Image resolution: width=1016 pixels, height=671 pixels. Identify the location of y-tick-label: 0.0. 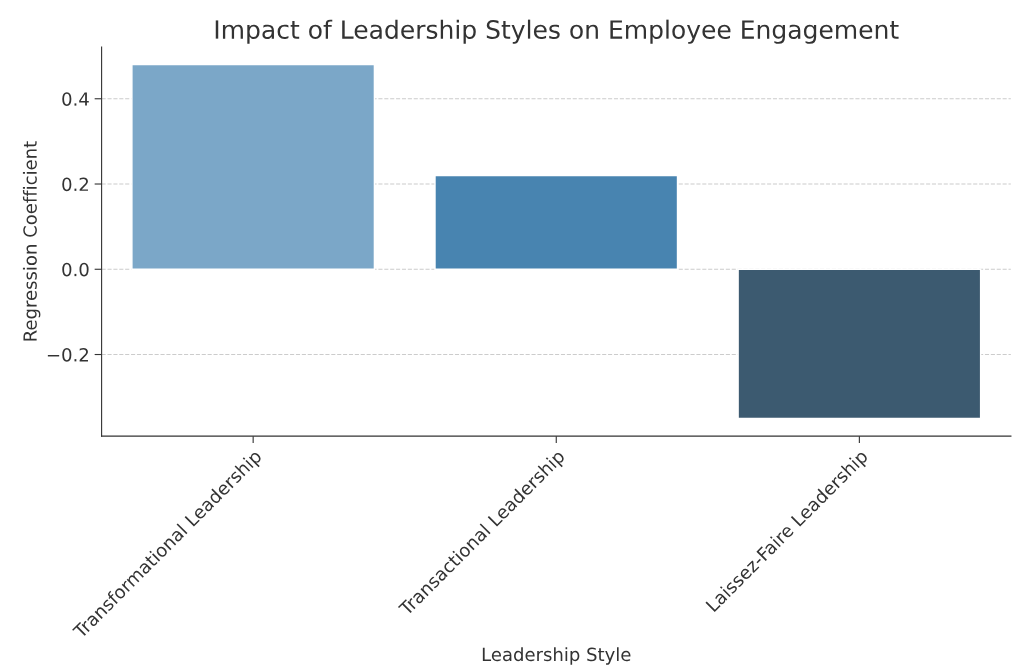
(75, 269).